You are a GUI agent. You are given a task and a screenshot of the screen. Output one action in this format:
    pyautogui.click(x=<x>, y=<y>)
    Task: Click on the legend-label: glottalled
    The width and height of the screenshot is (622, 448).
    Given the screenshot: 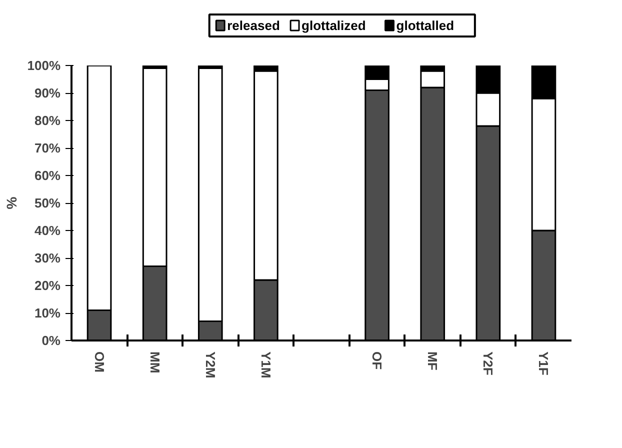 What is the action you would take?
    pyautogui.click(x=425, y=25)
    